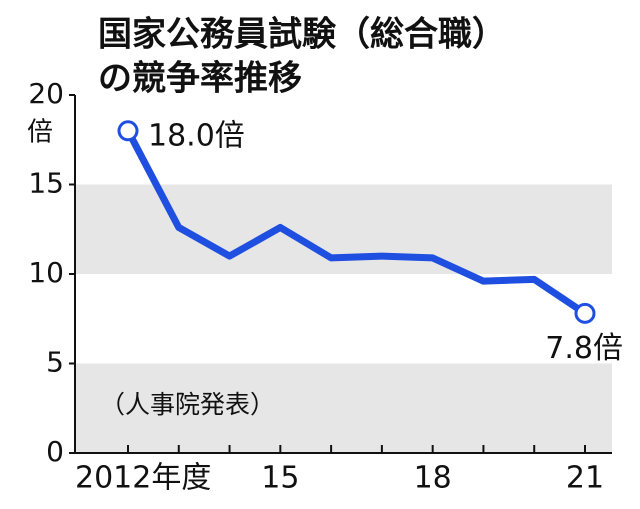 The width and height of the screenshot is (640, 509). What do you see at coordinates (55, 362) in the screenshot?
I see `y-tick-label: 5` at bounding box center [55, 362].